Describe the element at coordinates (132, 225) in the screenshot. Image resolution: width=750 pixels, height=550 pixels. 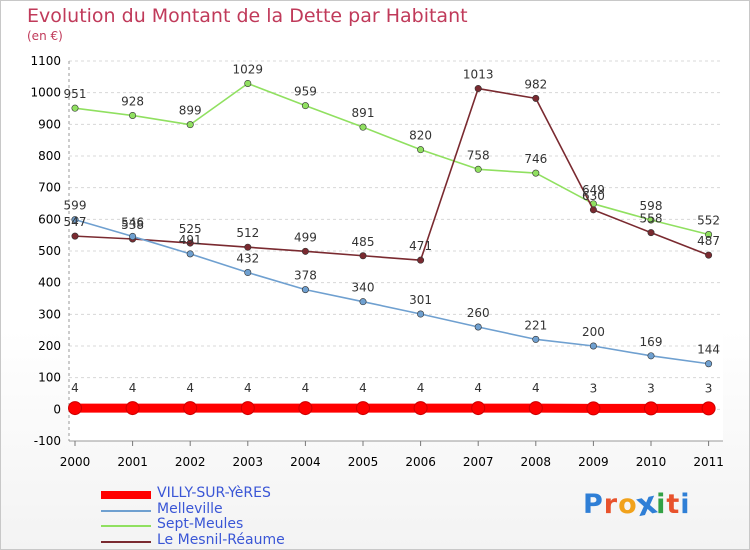
I see `data-label: 538` at that location.